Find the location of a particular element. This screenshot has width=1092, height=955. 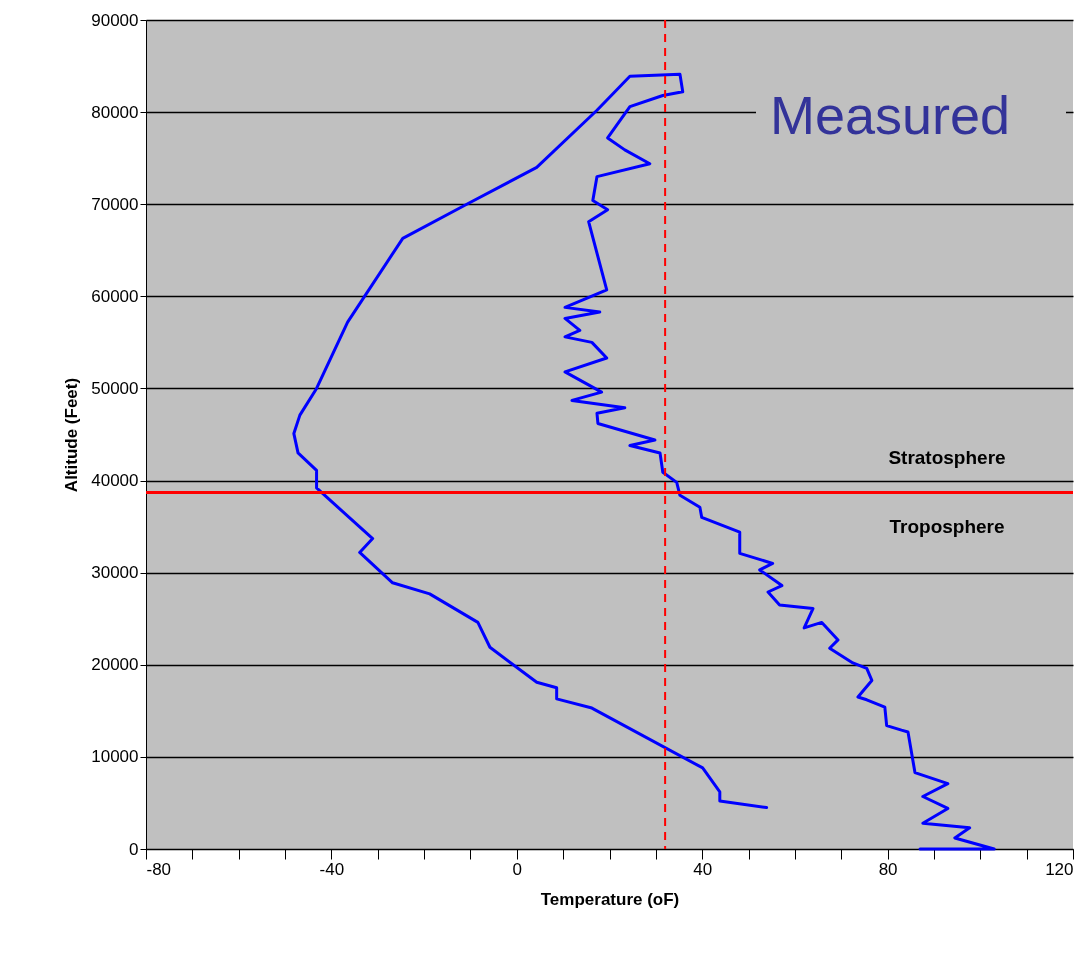

y-tick-label: 80000 is located at coordinates (115, 112).